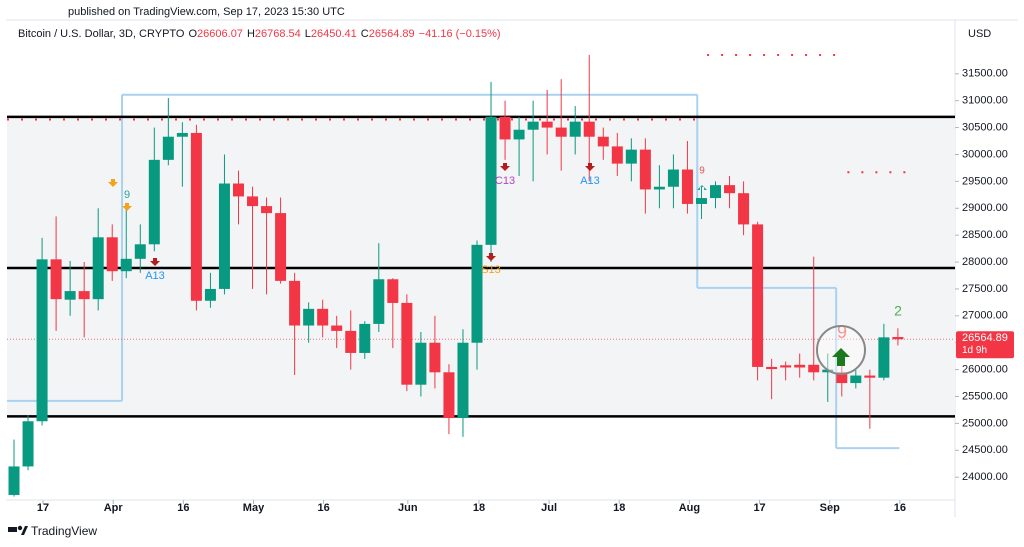 Image resolution: width=1024 pixels, height=547 pixels. I want to click on y-tick-label: 30000.00, so click(985, 154).